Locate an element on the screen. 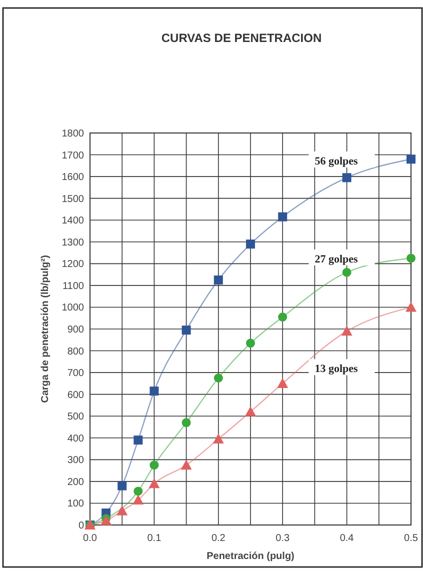  y-tick-label: 300 is located at coordinates (75, 460).